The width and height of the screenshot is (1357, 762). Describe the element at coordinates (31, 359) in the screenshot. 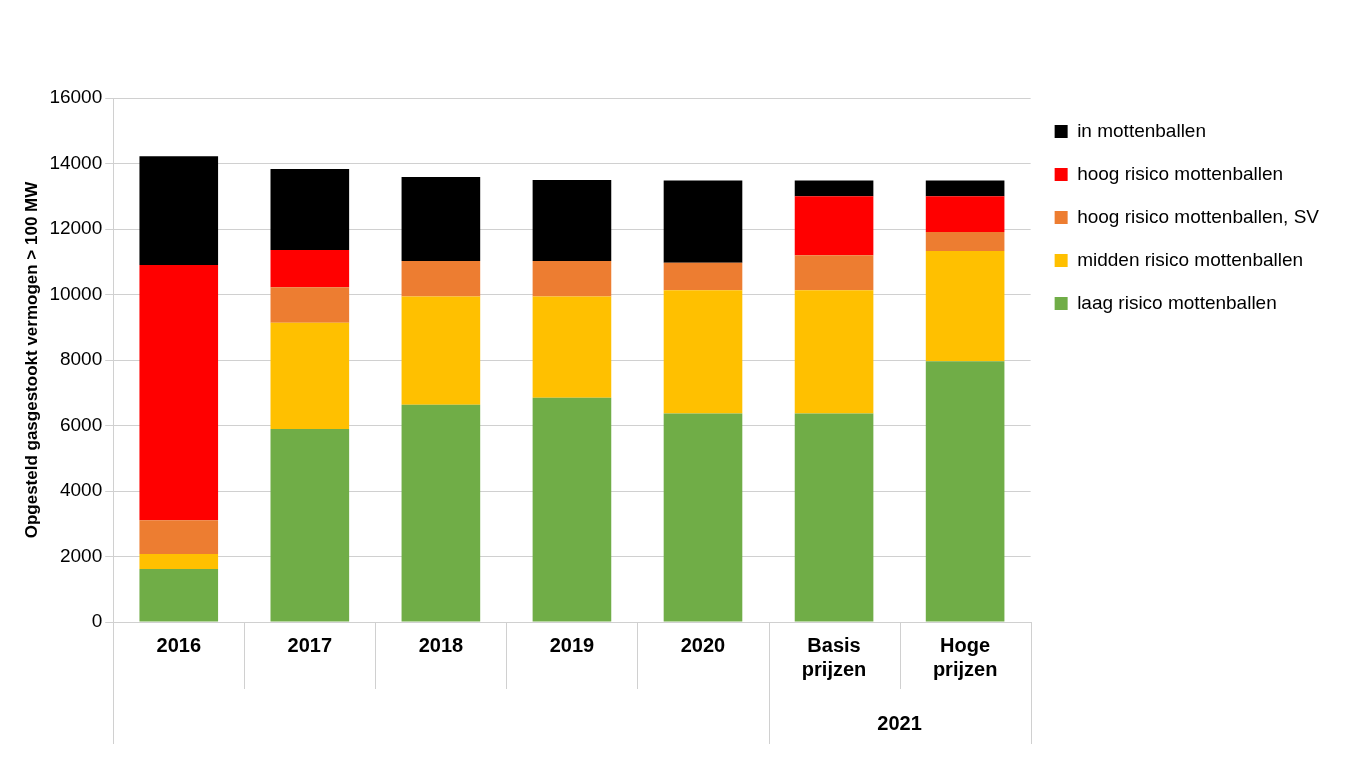

I see `y-axis-title: Opgesteld gasgestookt vermogen > 100 MW` at that location.